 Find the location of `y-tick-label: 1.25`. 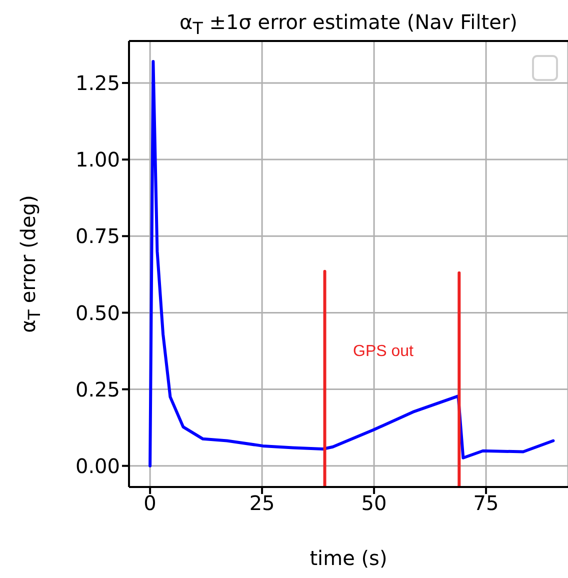

y-tick-label: 1.25 is located at coordinates (97, 83).